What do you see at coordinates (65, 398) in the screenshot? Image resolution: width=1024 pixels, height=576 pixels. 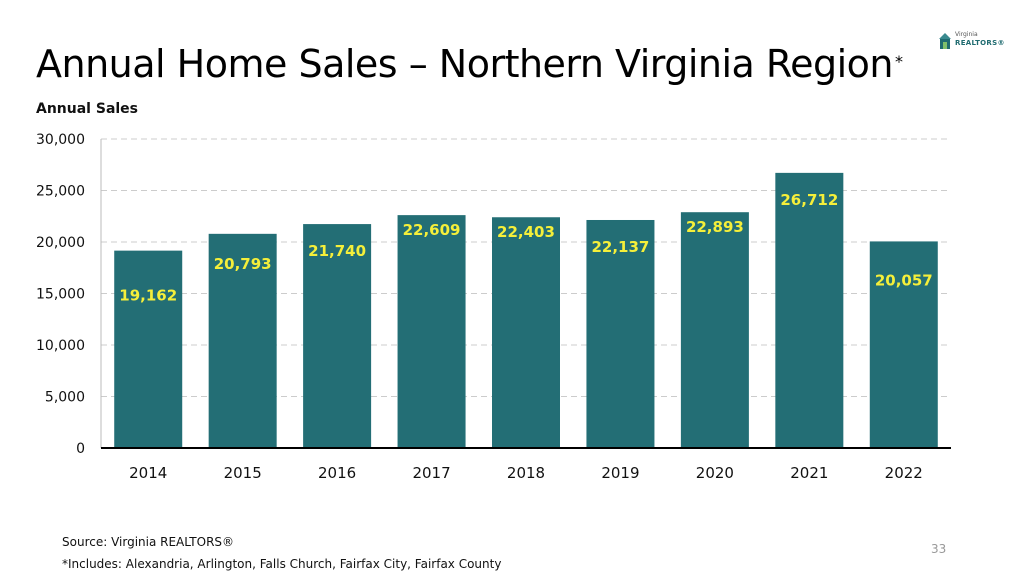 I see `y-tick-label: 5,000` at bounding box center [65, 398].